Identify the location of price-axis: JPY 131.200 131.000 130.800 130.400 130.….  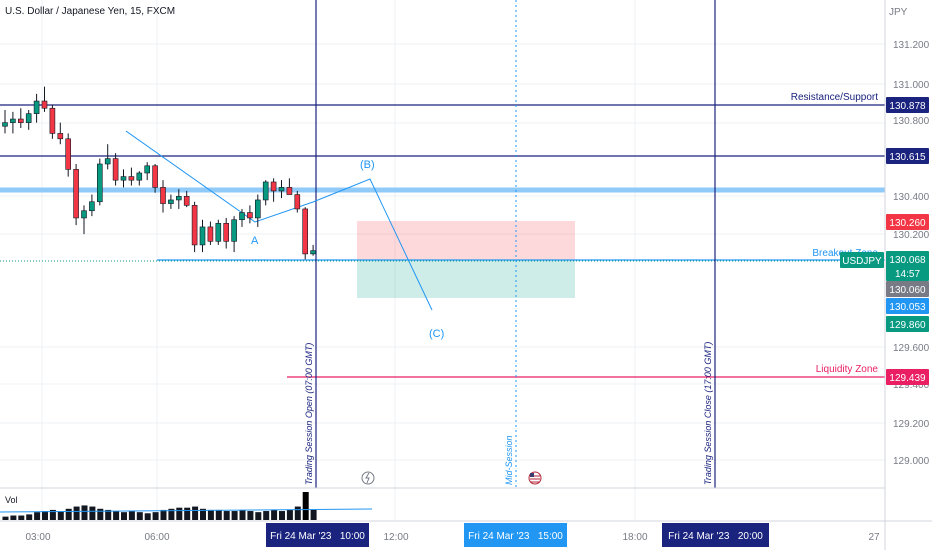
(909, 237).